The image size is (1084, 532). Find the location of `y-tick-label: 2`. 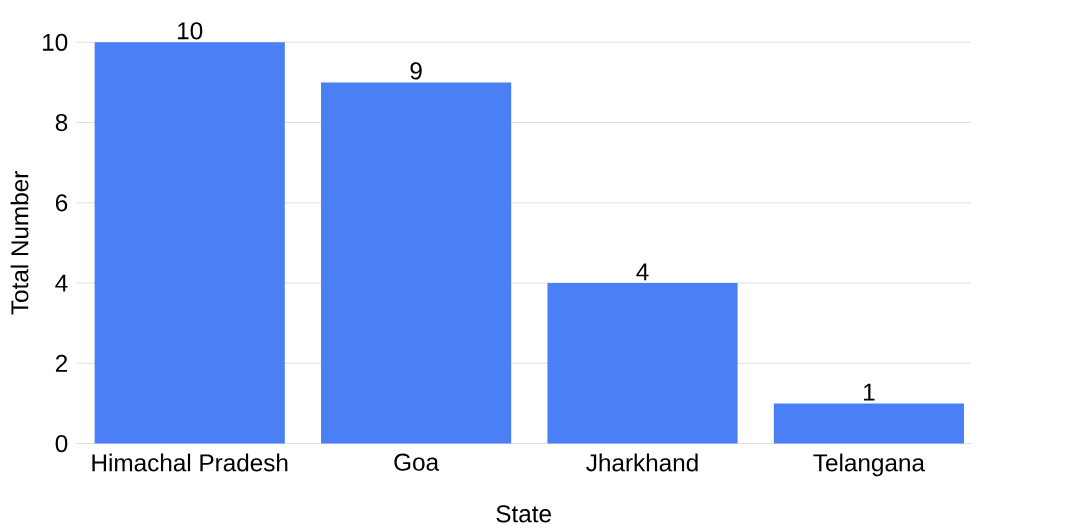

y-tick-label: 2 is located at coordinates (61, 363).